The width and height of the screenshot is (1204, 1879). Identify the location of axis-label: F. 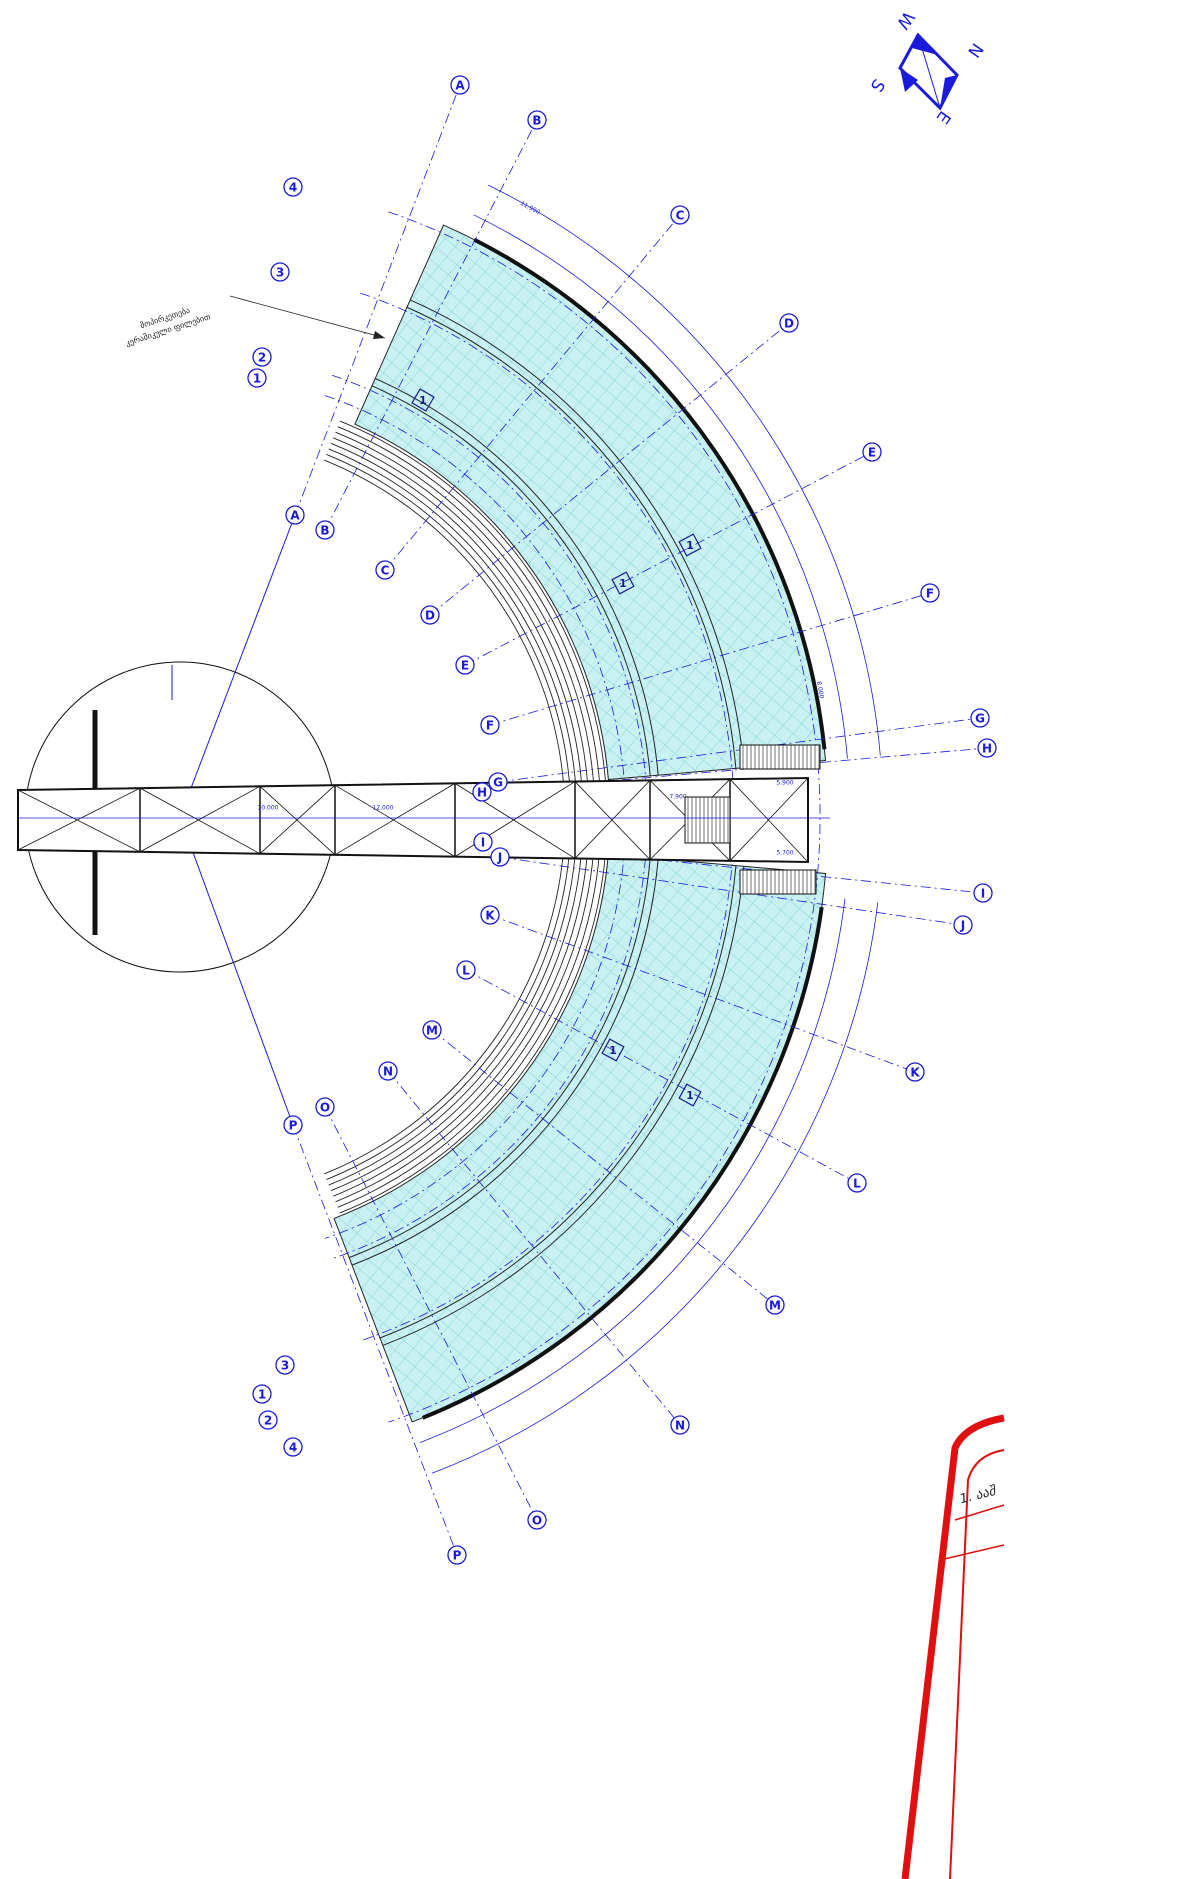
(490, 726).